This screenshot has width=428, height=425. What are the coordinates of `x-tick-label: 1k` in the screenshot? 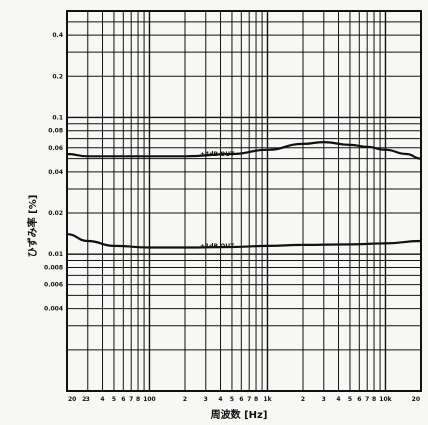 It's located at (267, 399).